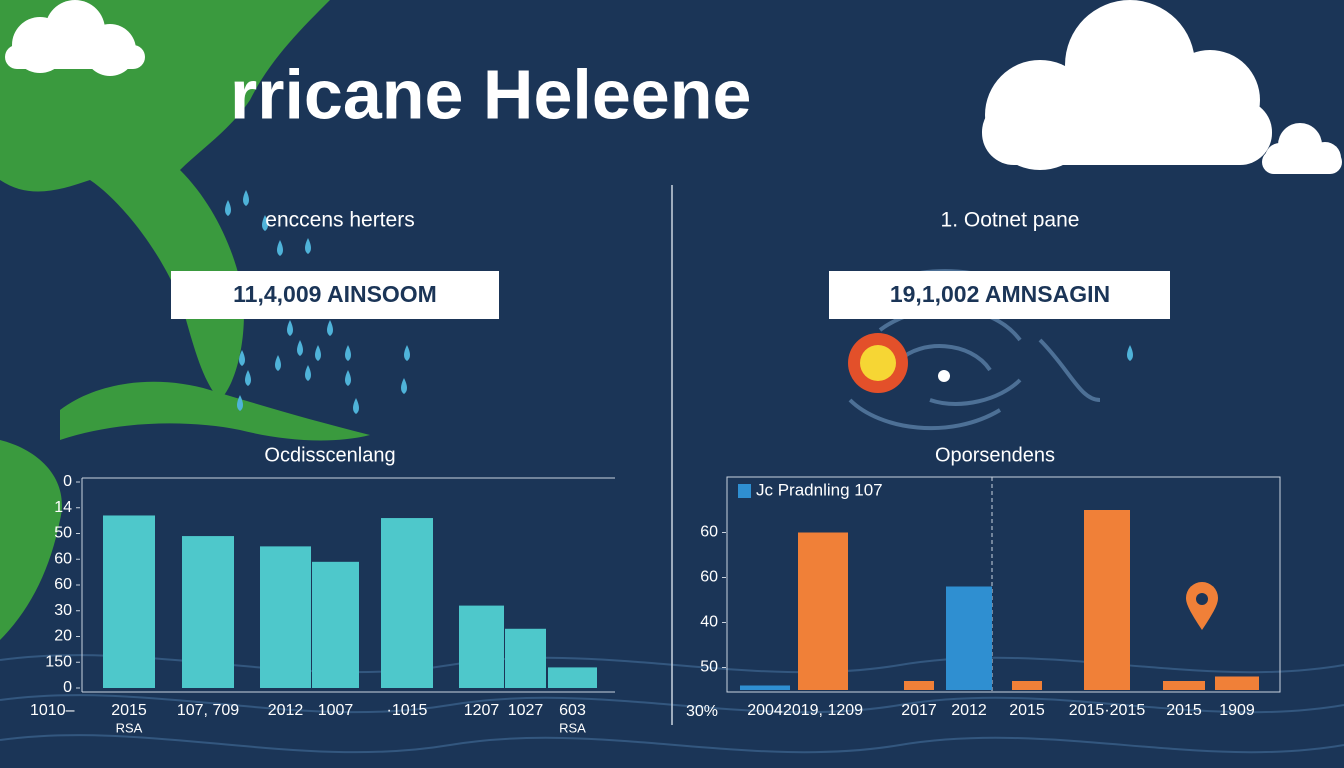 The image size is (1344, 768). I want to click on x-tick-label: 2004, so click(765, 710).